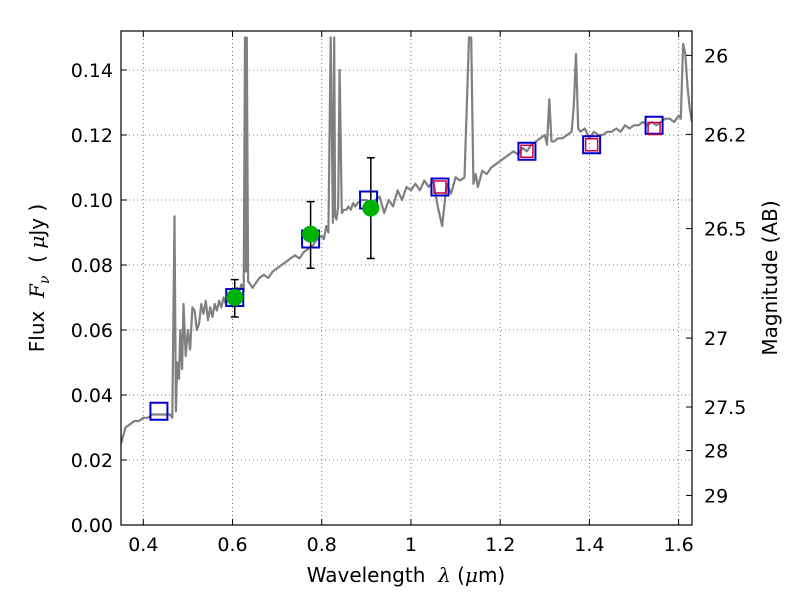 The width and height of the screenshot is (800, 600). Describe the element at coordinates (725, 408) in the screenshot. I see `y2-tick-label: 27.5` at that location.